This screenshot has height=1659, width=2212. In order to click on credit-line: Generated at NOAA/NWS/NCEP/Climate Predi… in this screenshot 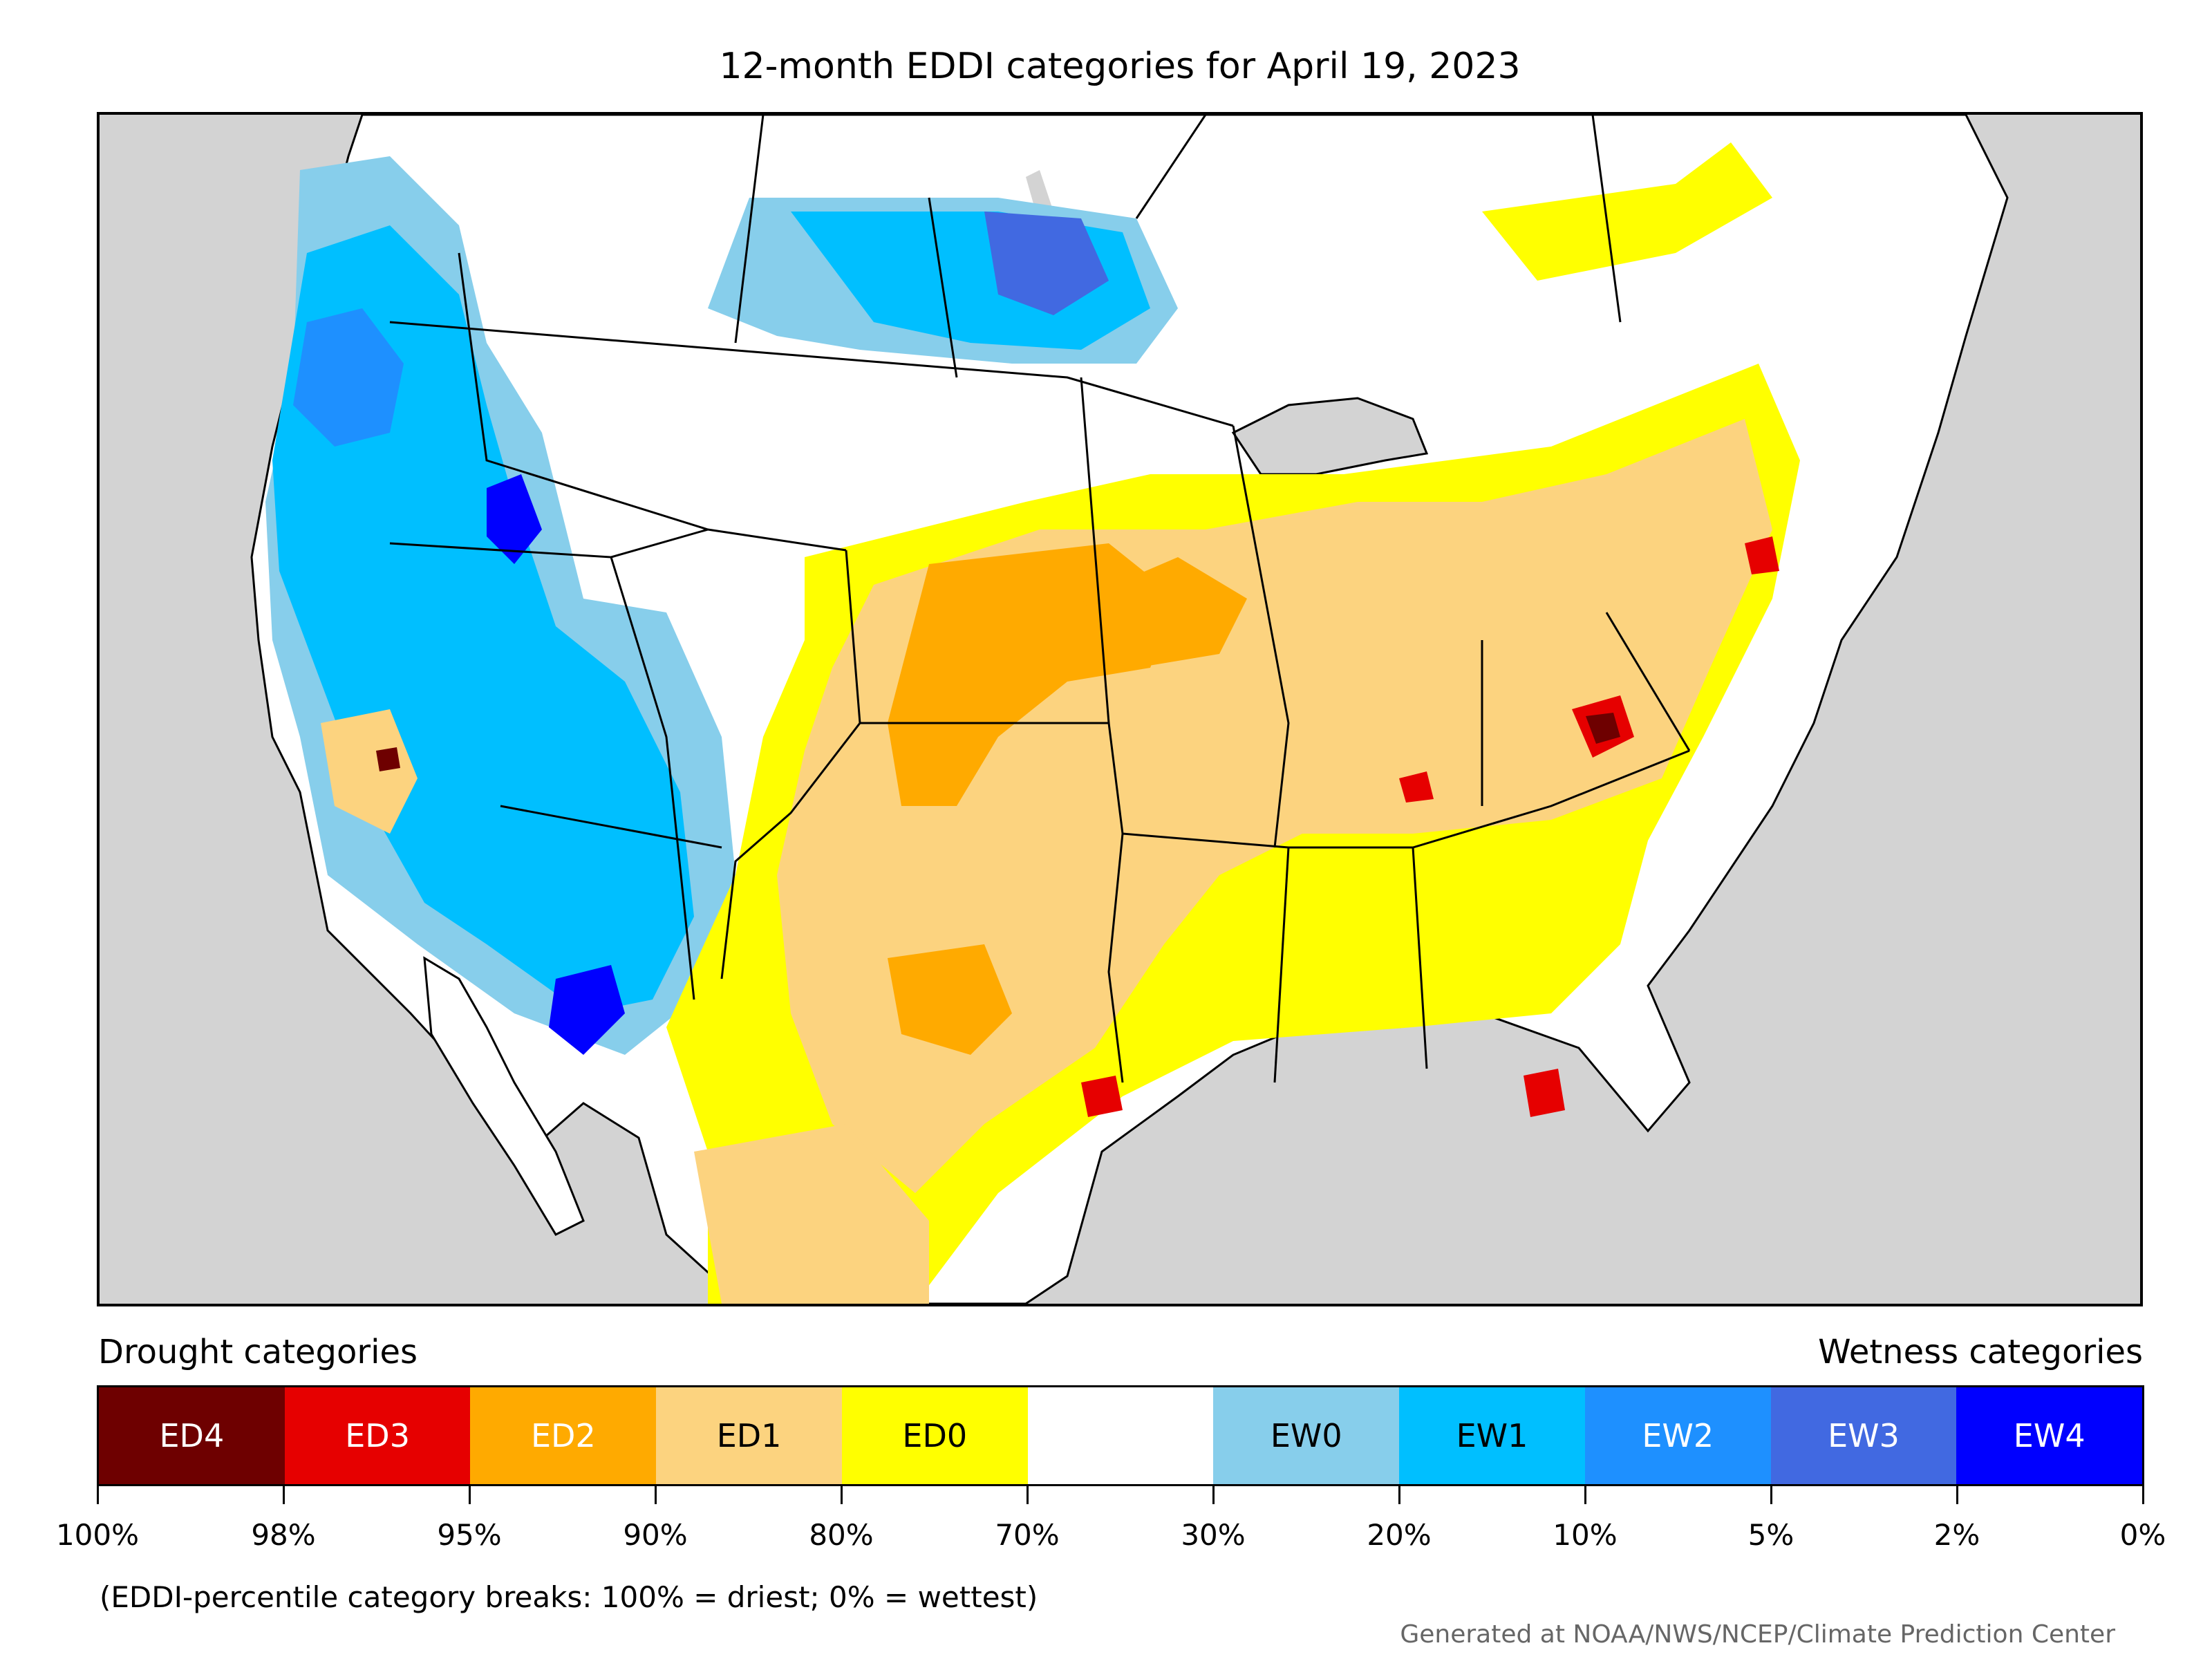, I will do `click(1757, 1634)`.